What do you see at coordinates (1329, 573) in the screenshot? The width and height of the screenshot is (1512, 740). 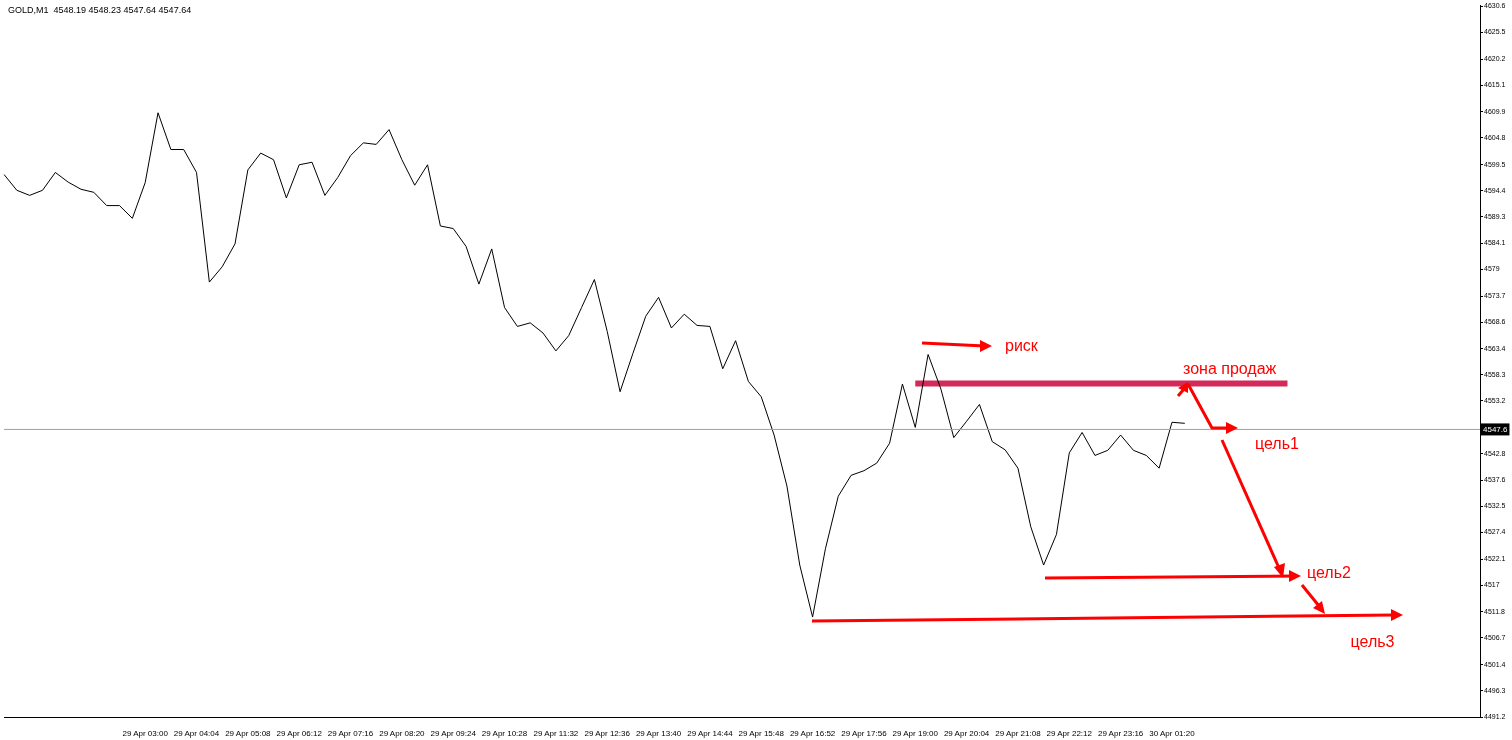 I see `annotation: цель2` at bounding box center [1329, 573].